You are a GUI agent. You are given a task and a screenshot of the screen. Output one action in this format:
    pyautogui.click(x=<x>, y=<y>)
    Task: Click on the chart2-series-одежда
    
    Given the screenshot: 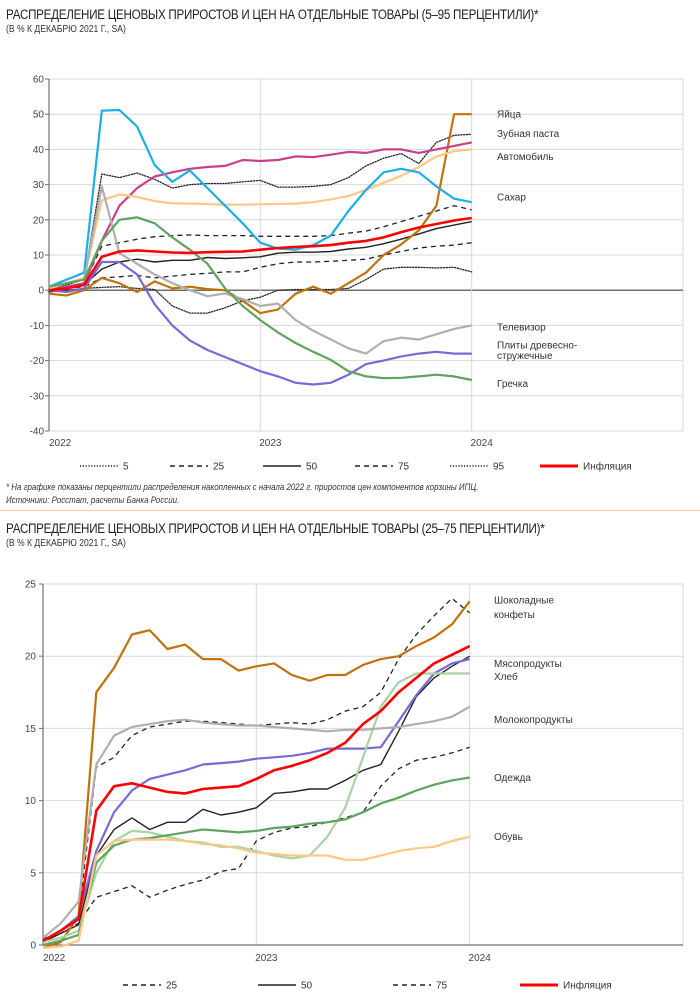 What is the action you would take?
    pyautogui.click(x=256, y=861)
    